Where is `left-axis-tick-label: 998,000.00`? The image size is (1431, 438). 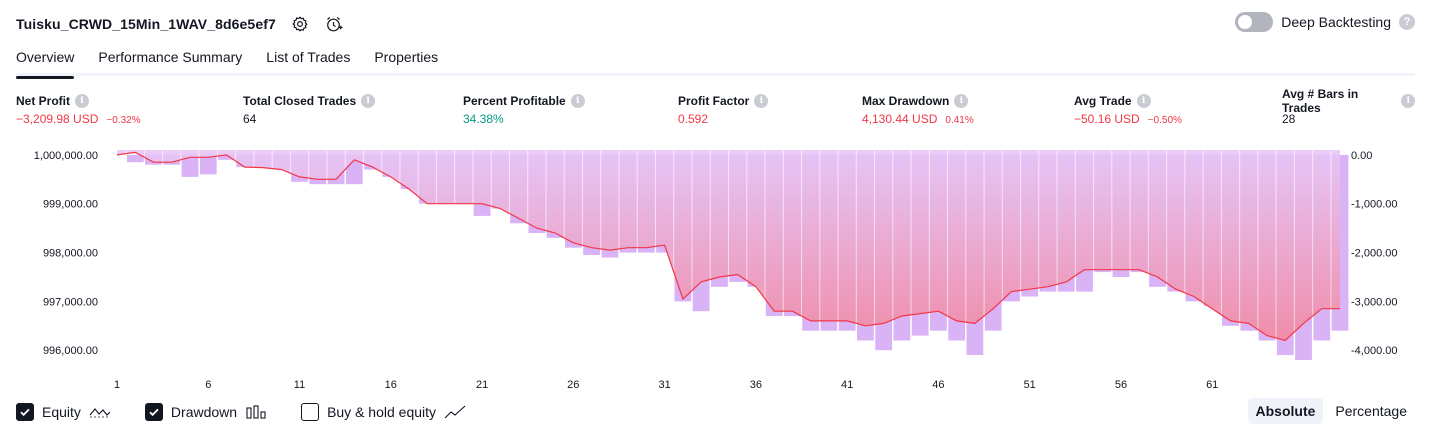
left-axis-tick-label: 998,000.00 is located at coordinates (70, 254).